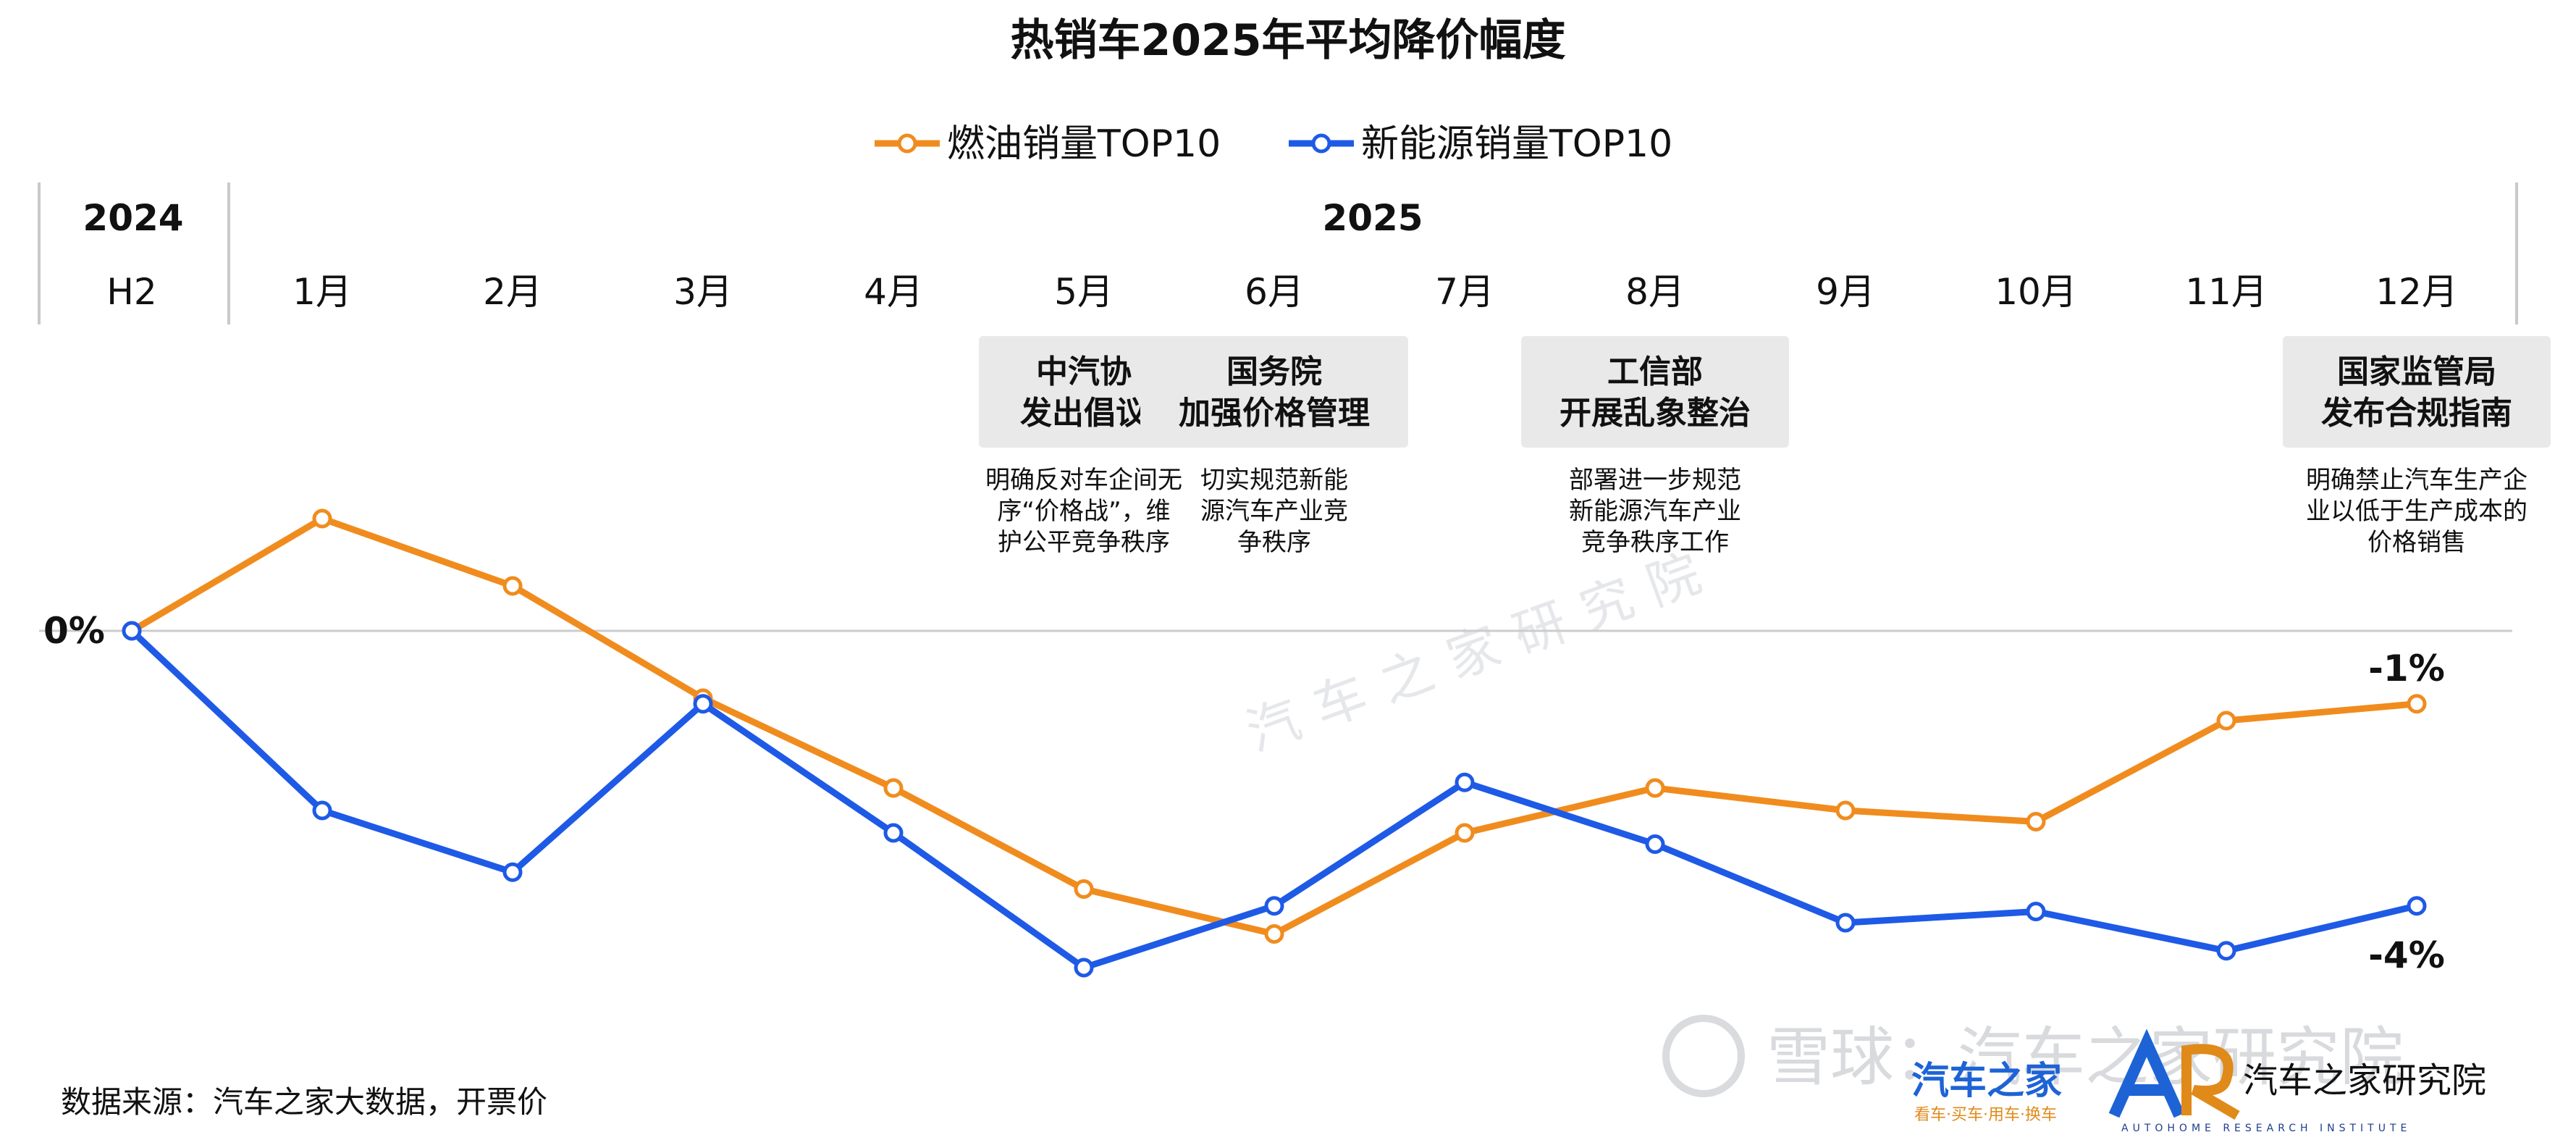  Describe the element at coordinates (512, 292) in the screenshot. I see `x-tick-label: 2月` at that location.